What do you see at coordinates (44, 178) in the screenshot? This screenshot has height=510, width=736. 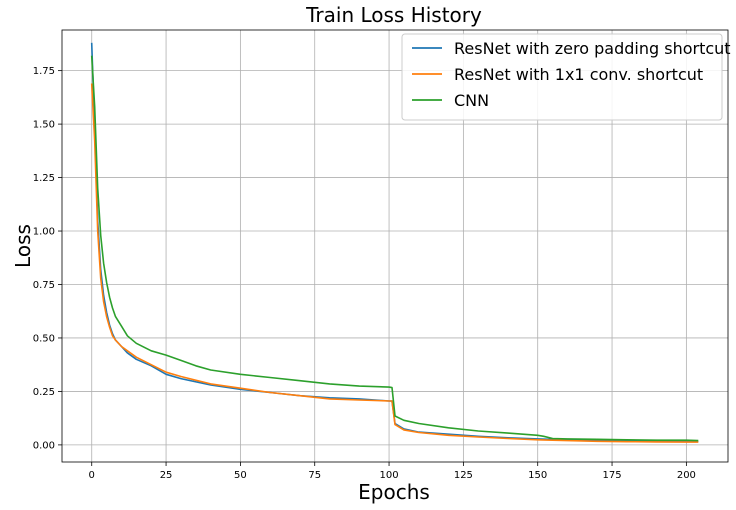 I see `y-tick-label: 1.25` at bounding box center [44, 178].